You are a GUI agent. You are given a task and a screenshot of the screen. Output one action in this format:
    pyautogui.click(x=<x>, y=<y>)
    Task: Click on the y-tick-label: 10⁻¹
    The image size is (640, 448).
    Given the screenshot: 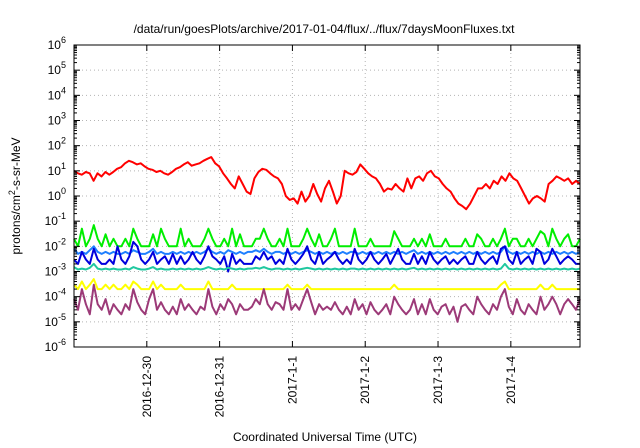 What is the action you would take?
    pyautogui.click(x=55, y=219)
    